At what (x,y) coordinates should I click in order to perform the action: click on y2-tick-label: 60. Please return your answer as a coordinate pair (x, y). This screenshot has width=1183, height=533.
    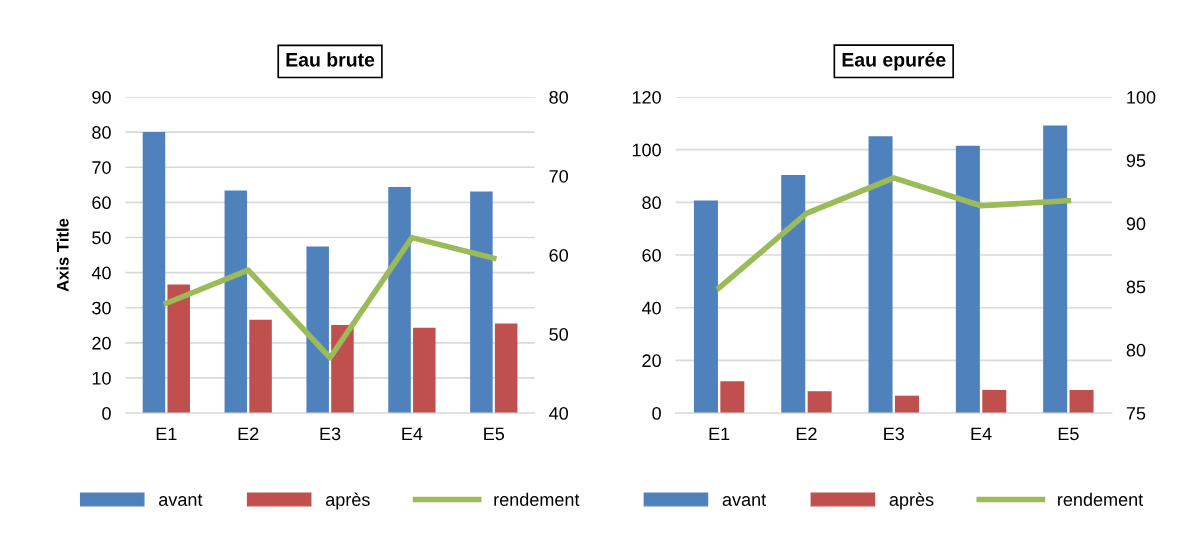
    Looking at the image, I should click on (558, 255).